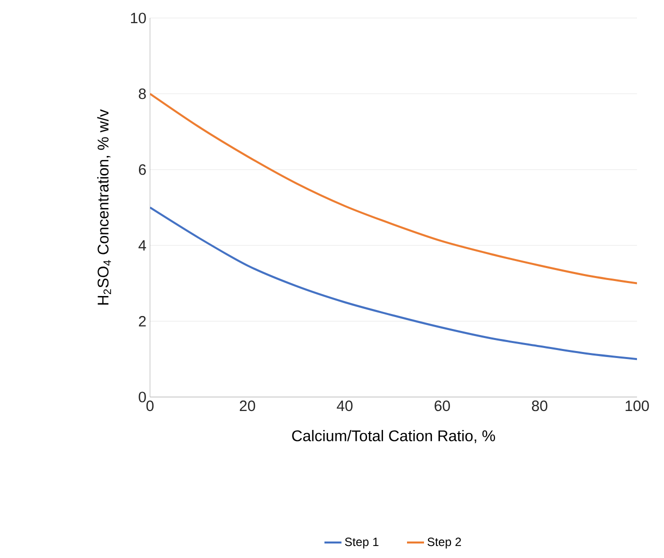  Describe the element at coordinates (138, 18) in the screenshot. I see `y-tick-label: 10` at that location.